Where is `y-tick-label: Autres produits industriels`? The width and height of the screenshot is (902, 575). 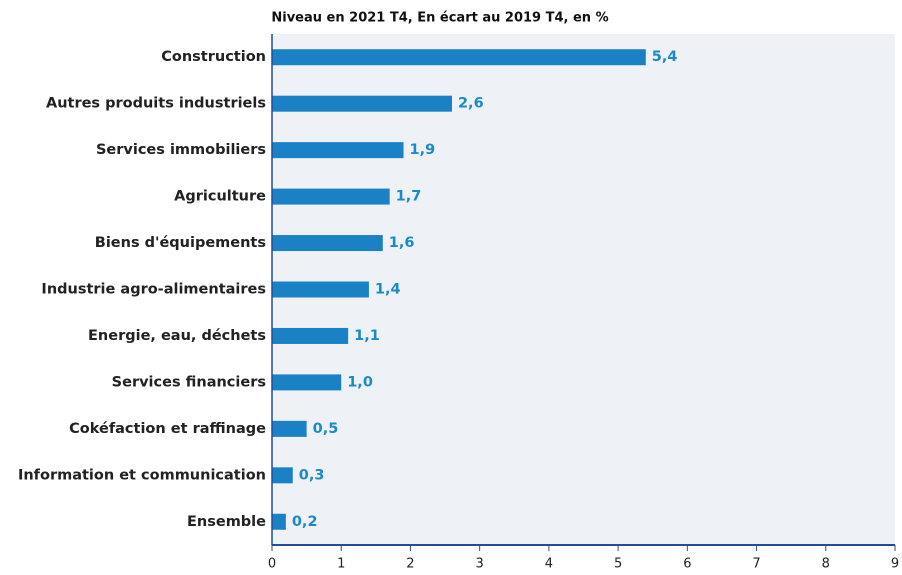 y-tick-label: Autres produits industriels is located at coordinates (156, 104).